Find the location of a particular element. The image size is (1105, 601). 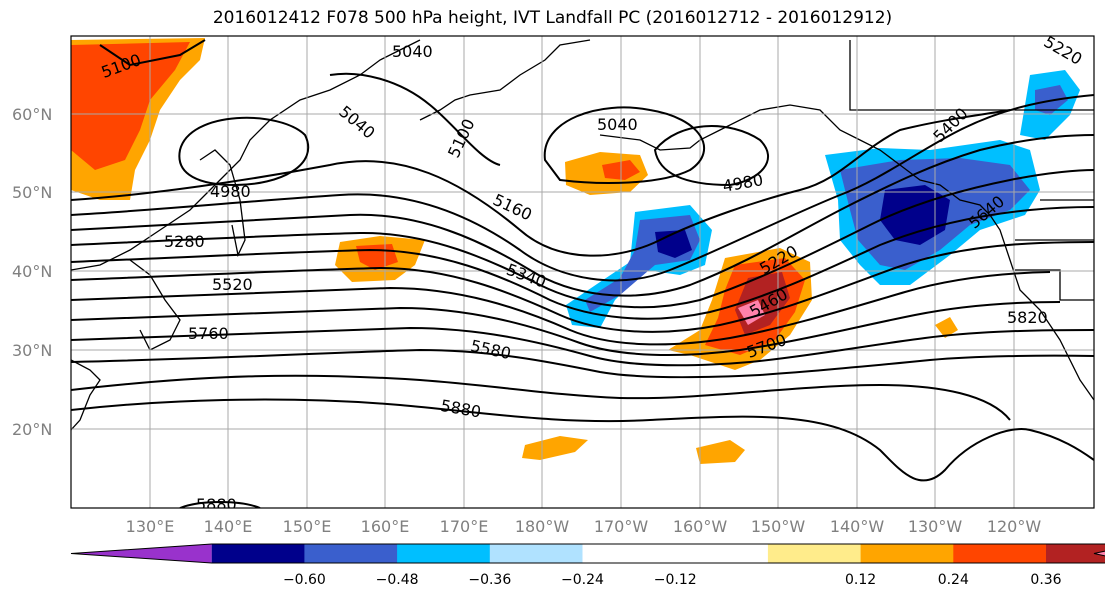

lon-label: 160°E is located at coordinates (385, 526).